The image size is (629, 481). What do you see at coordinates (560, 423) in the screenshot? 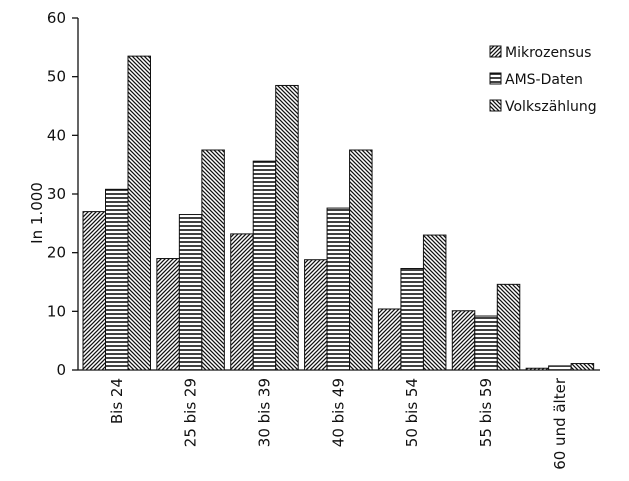
I see `category-label: 60 und älter` at bounding box center [560, 423].